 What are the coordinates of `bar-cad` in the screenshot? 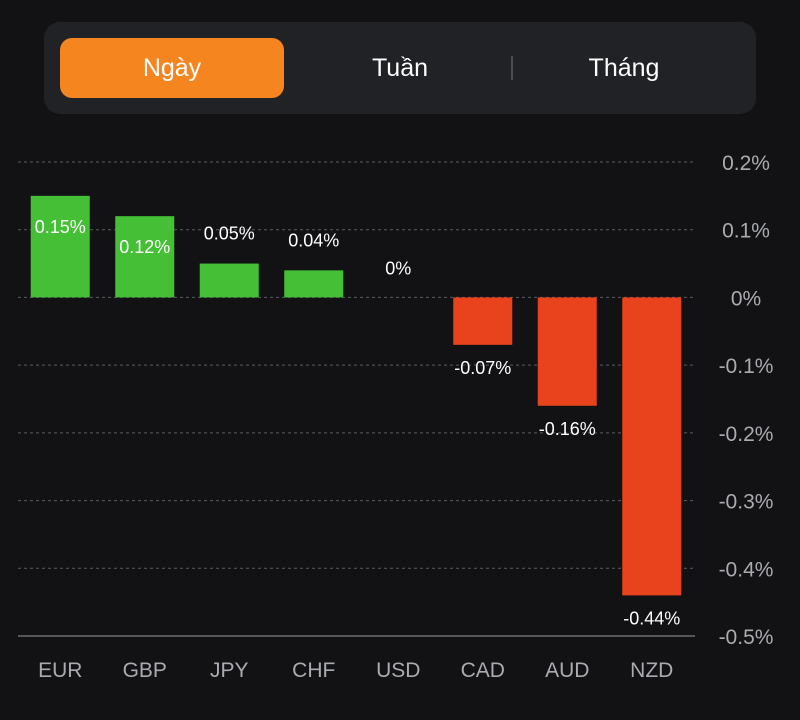 It's located at (483, 321).